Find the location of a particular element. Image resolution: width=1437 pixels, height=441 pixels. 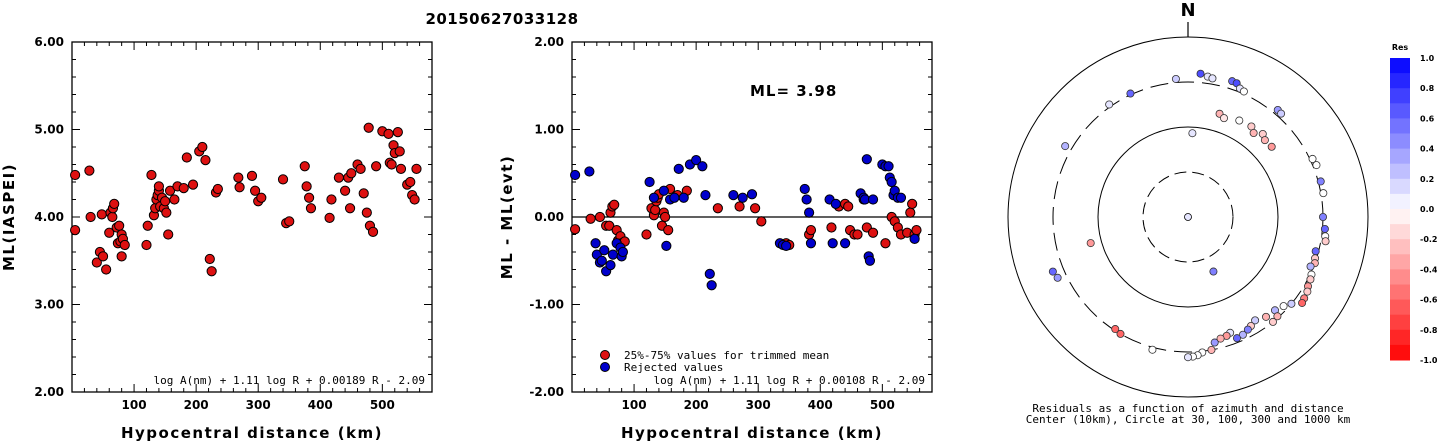

x-tick-label: 200 is located at coordinates (196, 405).